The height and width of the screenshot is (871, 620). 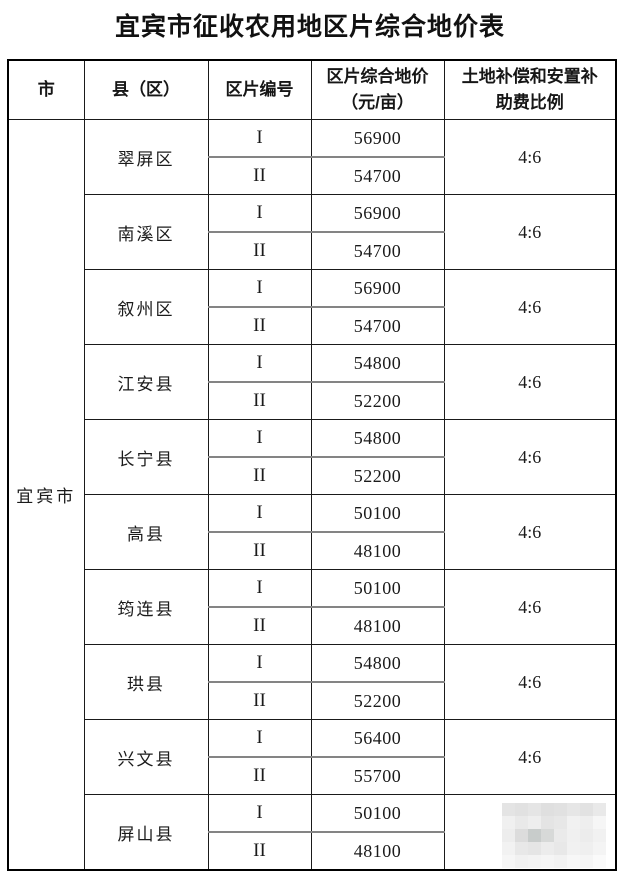 I want to click on header-row: 市 县（区） 区片编号 区片综合地价 （元/亩） 土地补偿和安置补 助费比例, so click(x=312, y=89).